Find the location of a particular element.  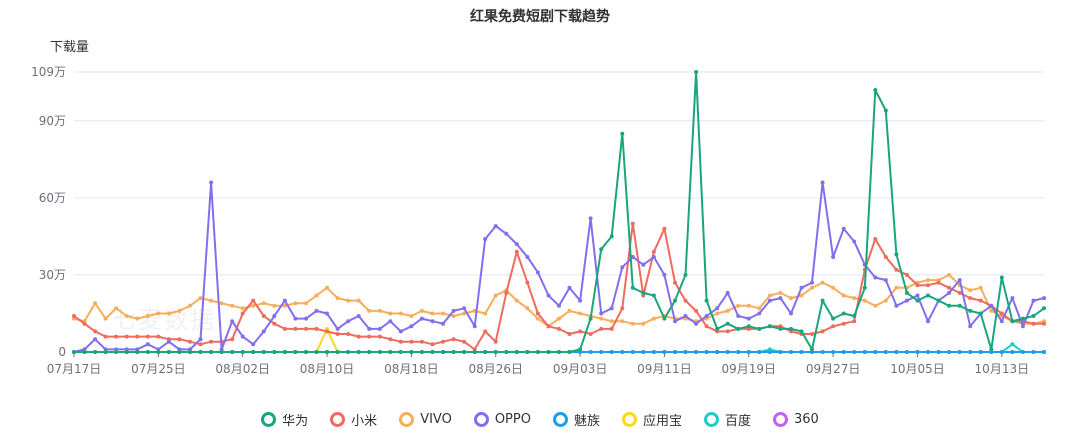

legend-label: 华为 is located at coordinates (295, 421).